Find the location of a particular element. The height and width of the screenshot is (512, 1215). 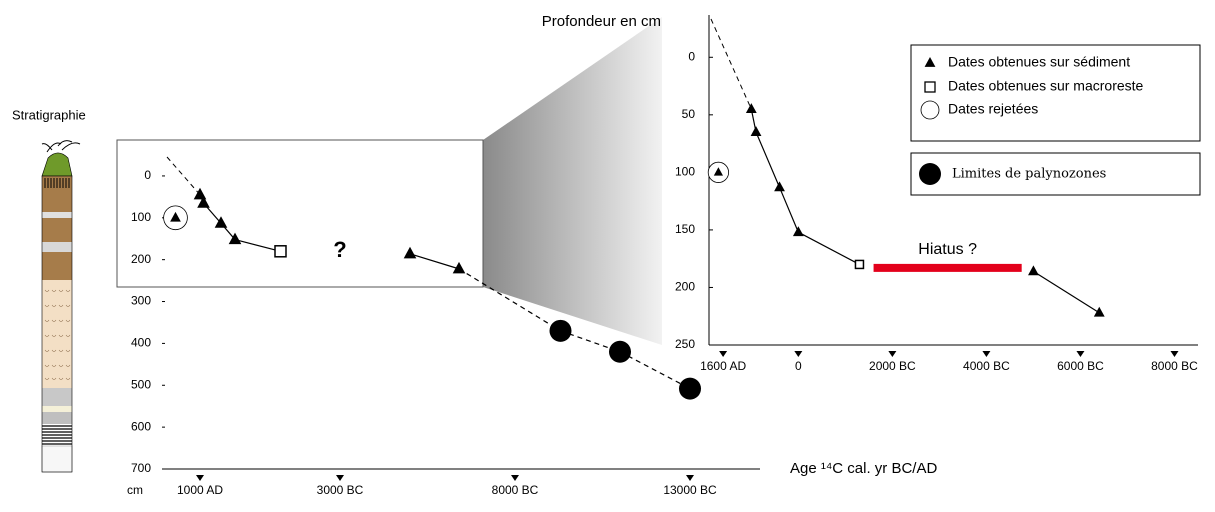

y-tick-label: 50 is located at coordinates (689, 114).